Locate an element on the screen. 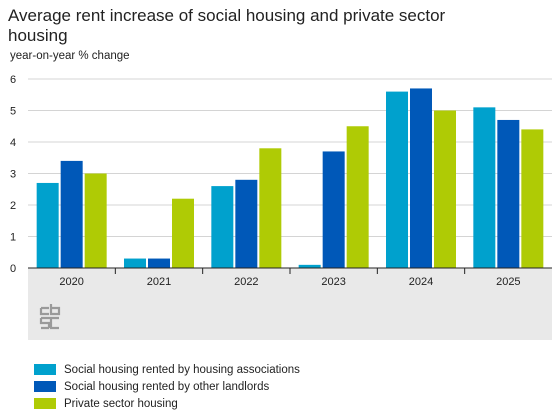 This screenshot has height=420, width=560. legend-item: Social housing rented by other landlords is located at coordinates (167, 386).